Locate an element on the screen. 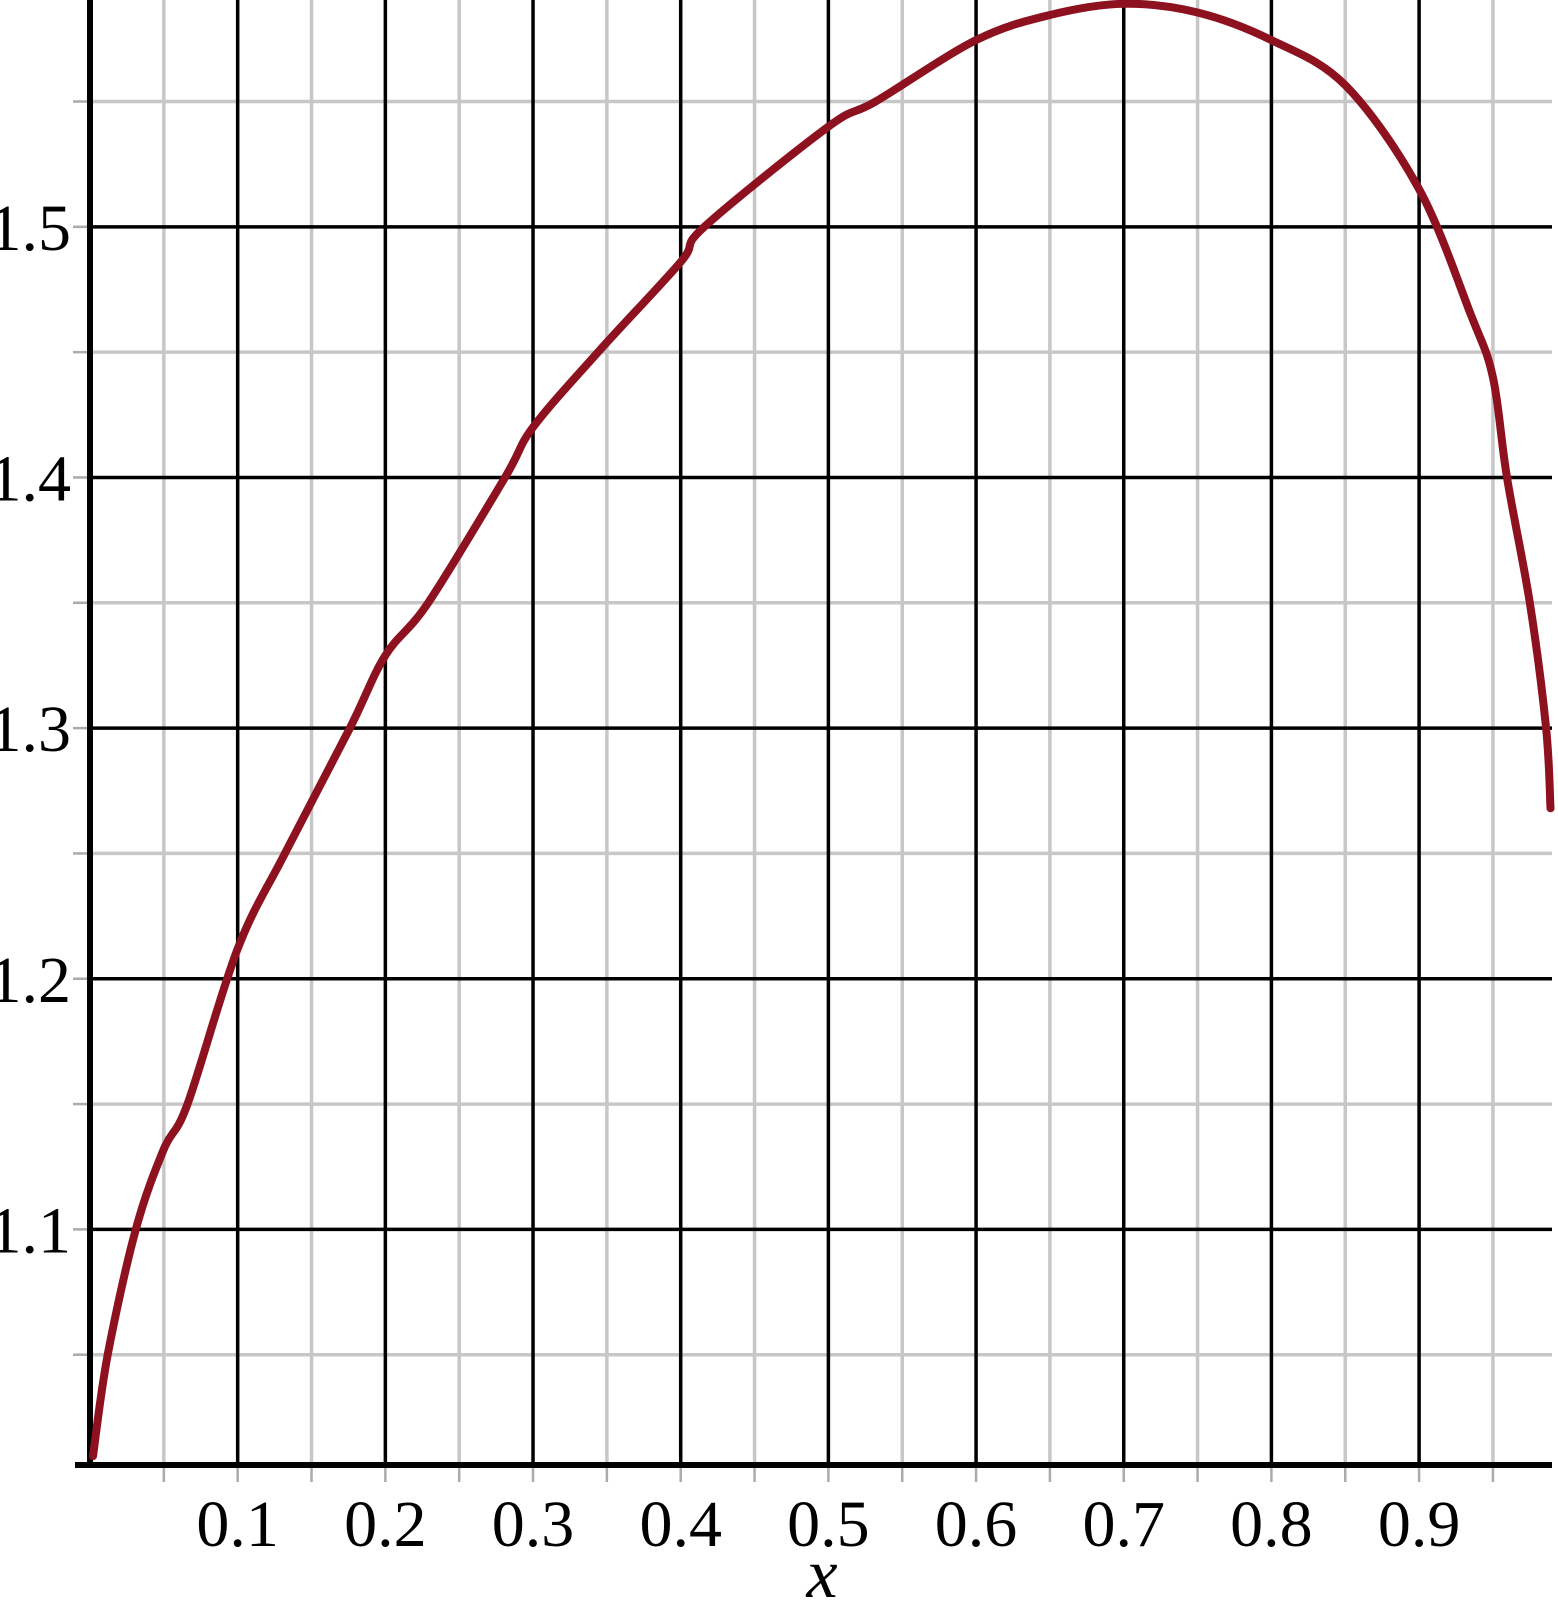  x-tick-label: 0.5 is located at coordinates (828, 1524).